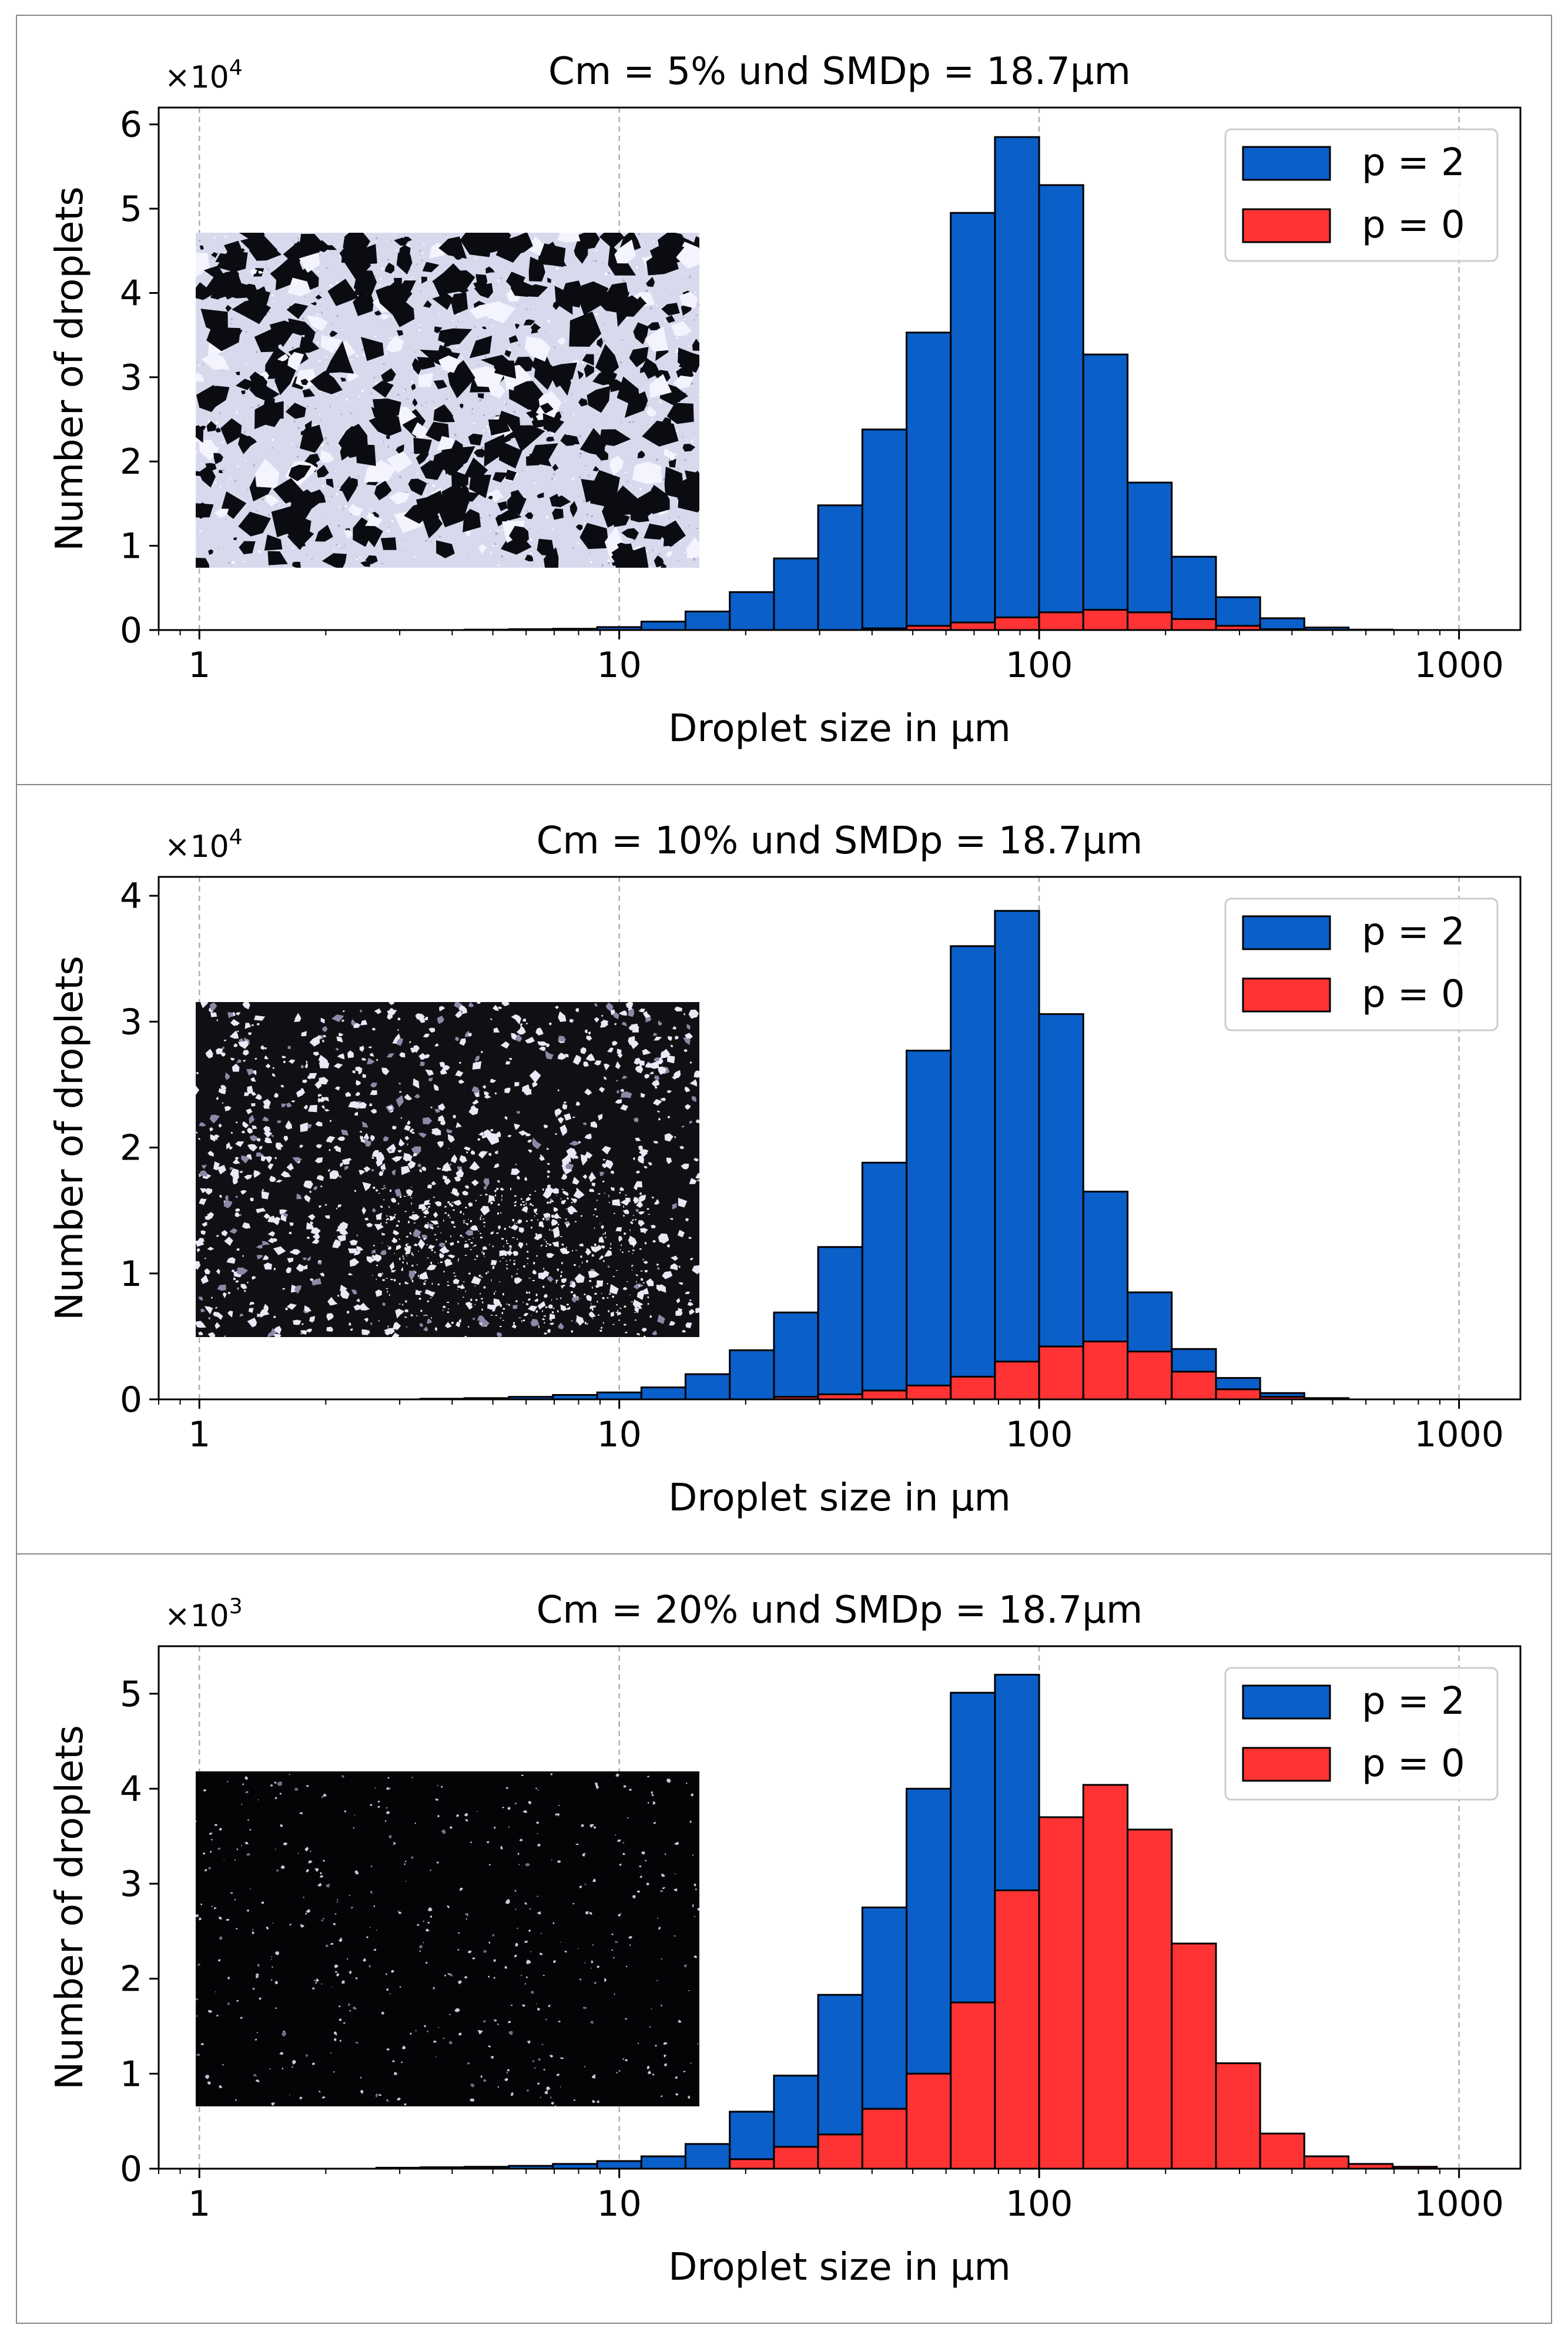  I want to click on y-offset-multiplier: ×10³, so click(204, 1614).